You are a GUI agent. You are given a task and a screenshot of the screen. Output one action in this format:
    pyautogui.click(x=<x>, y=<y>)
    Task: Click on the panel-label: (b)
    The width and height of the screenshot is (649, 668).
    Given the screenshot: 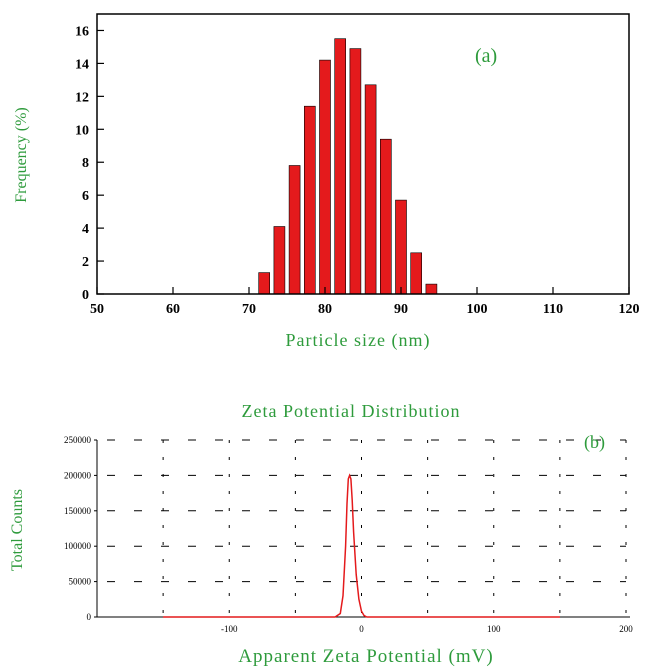 What is the action you would take?
    pyautogui.click(x=594, y=442)
    